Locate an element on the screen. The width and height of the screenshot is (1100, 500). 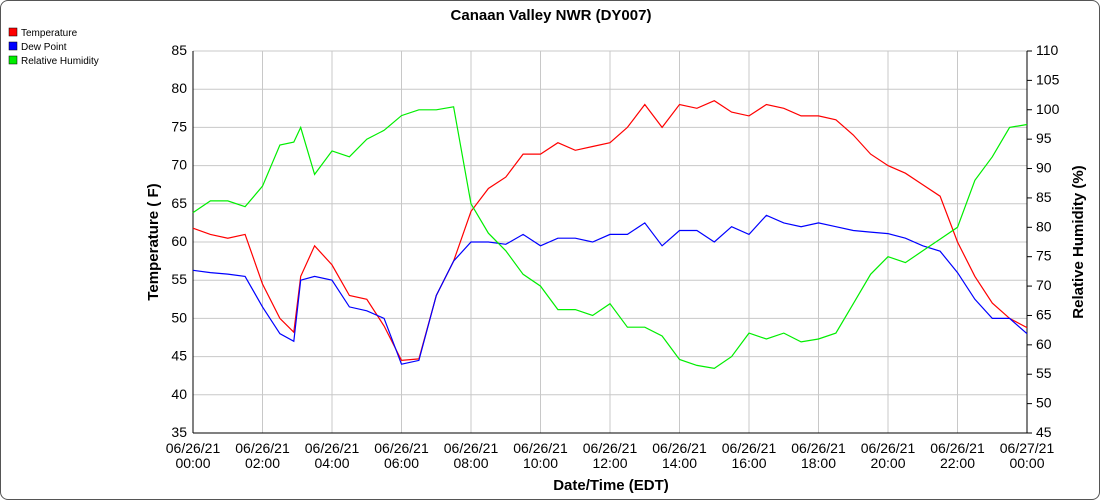
y2-tick-label: 75 is located at coordinates (1044, 256).